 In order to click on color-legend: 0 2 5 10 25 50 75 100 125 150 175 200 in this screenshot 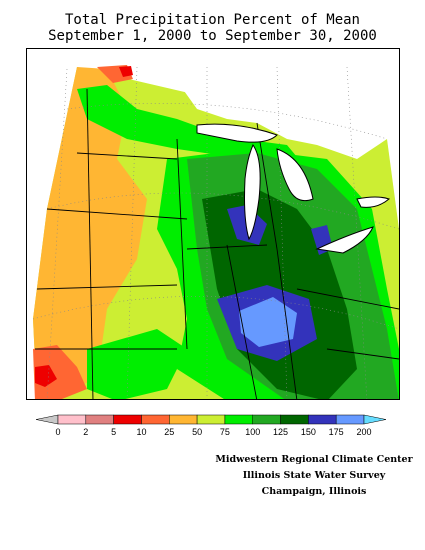, I will do `click(211, 428)`.